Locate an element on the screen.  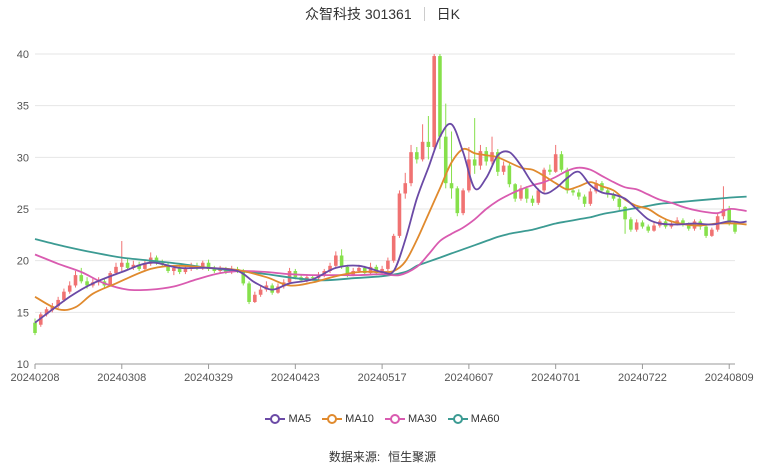
legend-label-ma30: MA30 is located at coordinates (422, 419).